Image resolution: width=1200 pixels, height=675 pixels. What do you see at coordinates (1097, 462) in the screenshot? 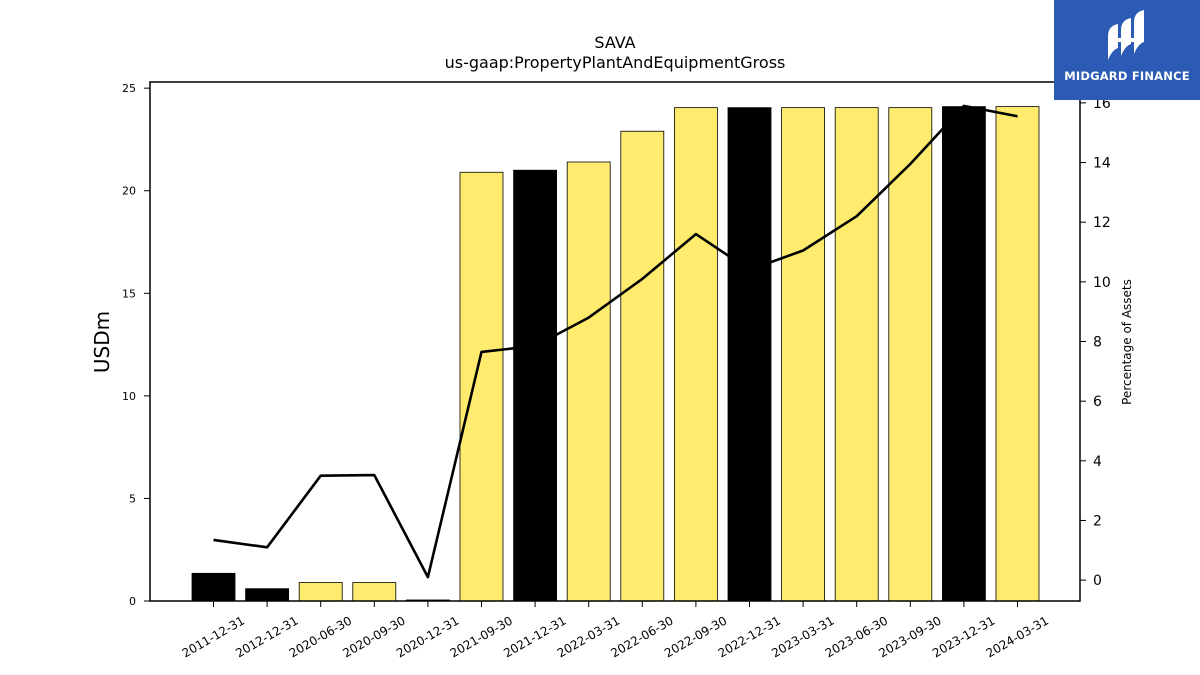
I see `y2-tick-label: 4` at bounding box center [1097, 462].